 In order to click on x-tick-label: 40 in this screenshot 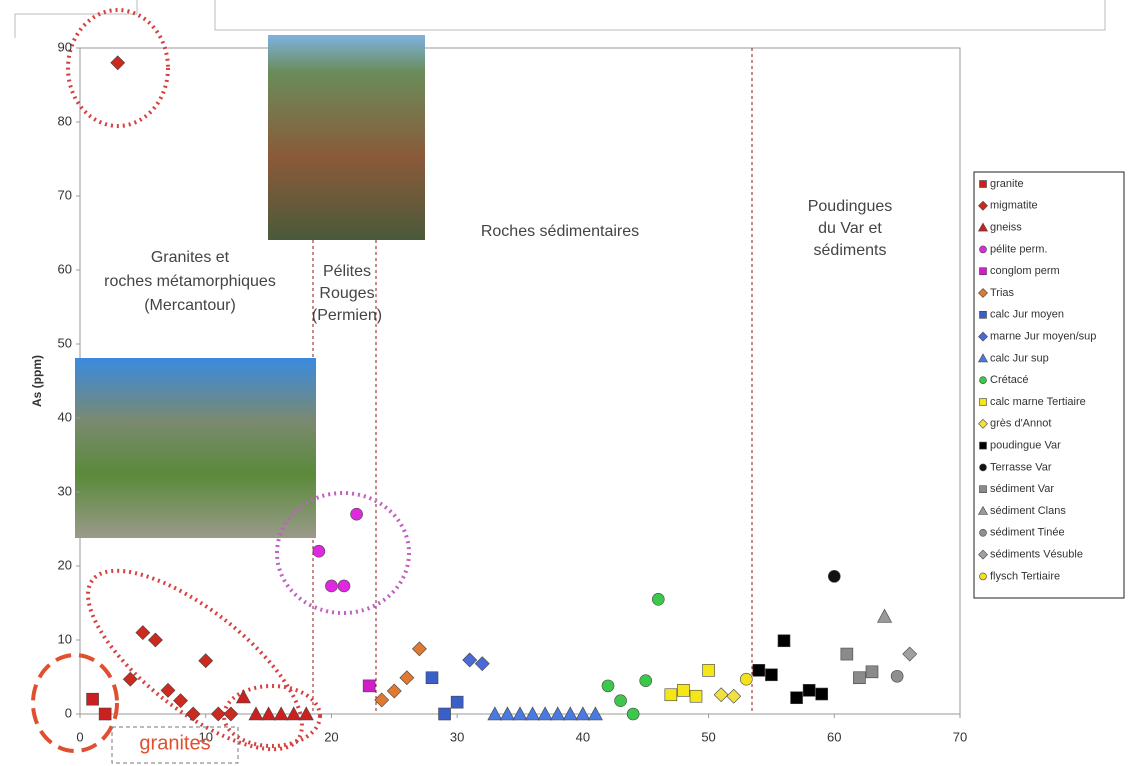, I will do `click(583, 736)`.